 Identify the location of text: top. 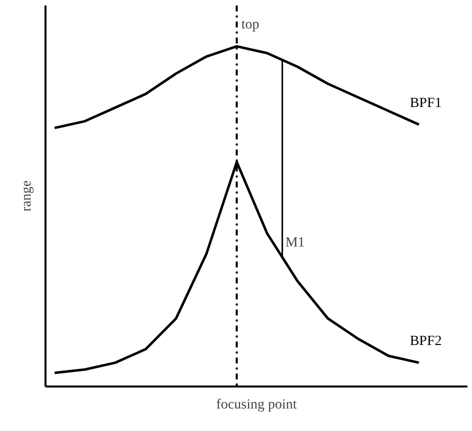
(250, 25).